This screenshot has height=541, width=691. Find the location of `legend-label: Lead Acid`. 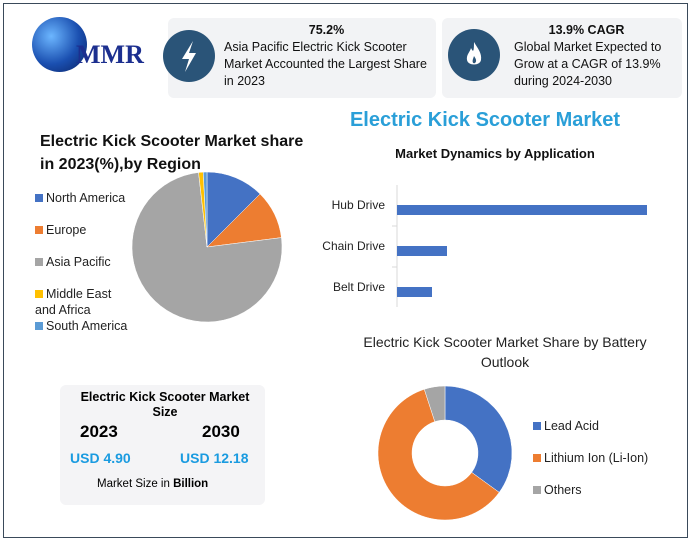

legend-label: Lead Acid is located at coordinates (571, 426).